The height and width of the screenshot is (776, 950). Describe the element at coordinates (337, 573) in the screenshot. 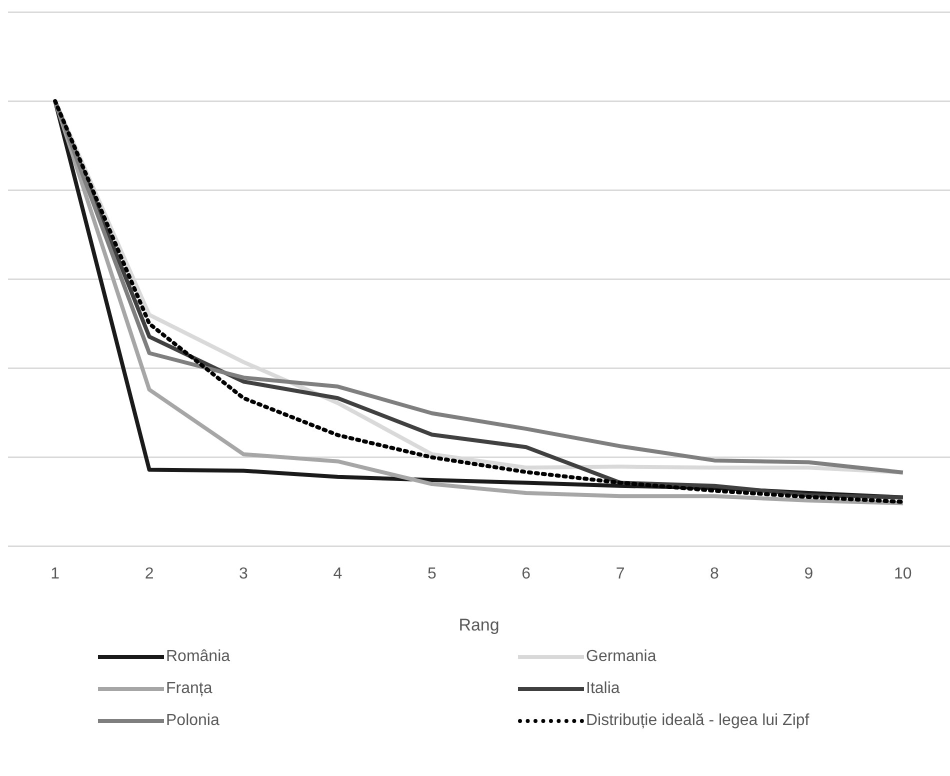

I see `x-tick-label: 4` at that location.